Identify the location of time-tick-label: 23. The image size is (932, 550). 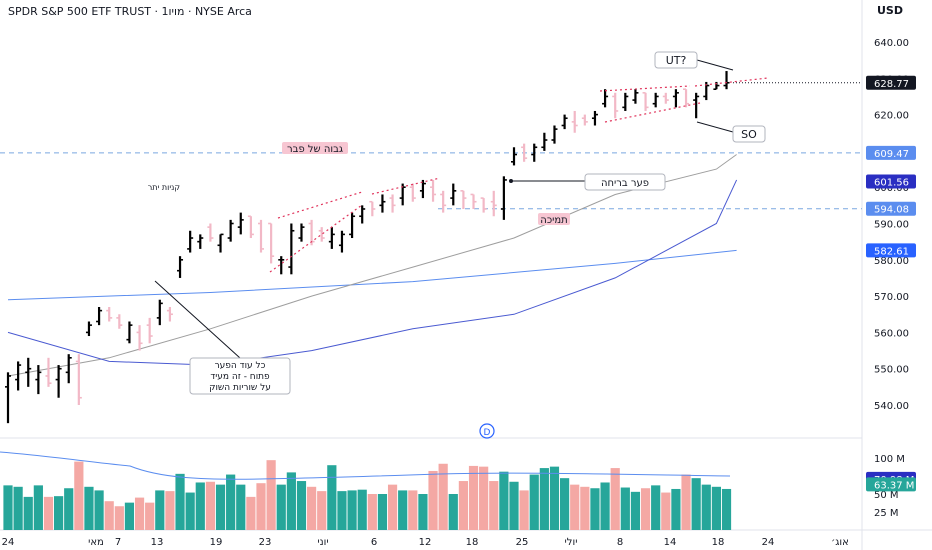
(265, 542).